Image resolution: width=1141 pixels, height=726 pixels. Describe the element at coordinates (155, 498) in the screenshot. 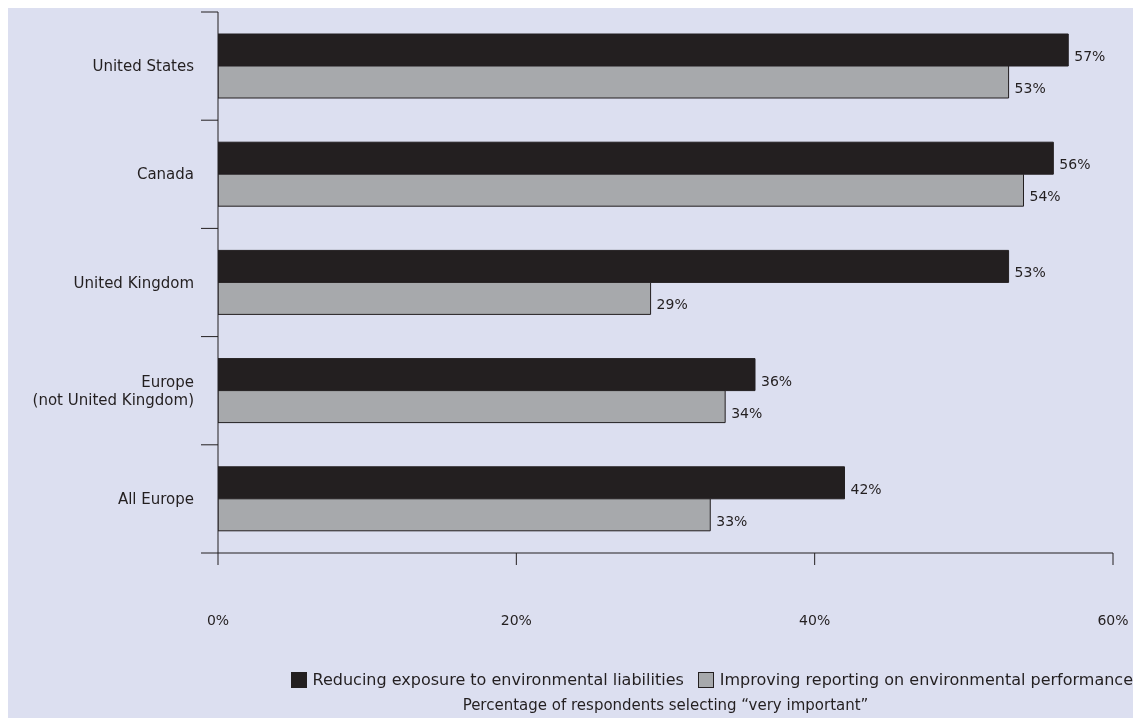

I see `y-tick-label: All Europe` at that location.